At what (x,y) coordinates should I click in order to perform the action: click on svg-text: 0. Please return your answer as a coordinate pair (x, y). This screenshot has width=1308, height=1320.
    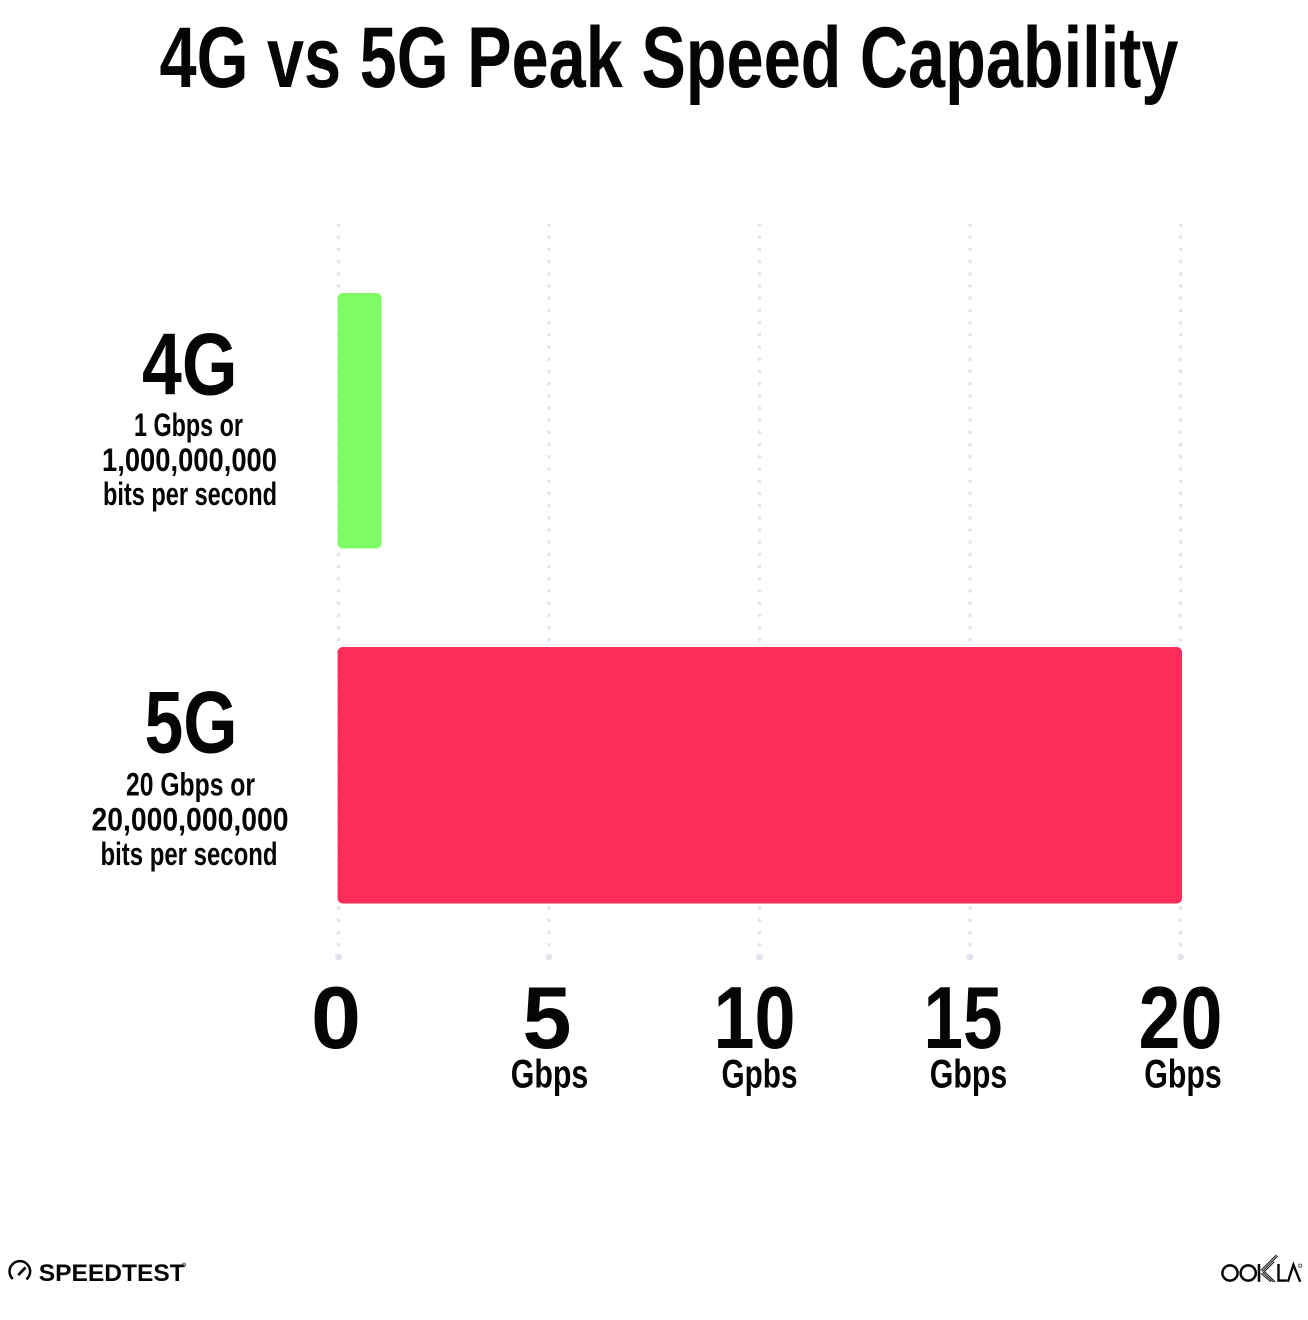
    Looking at the image, I should click on (336, 1017).